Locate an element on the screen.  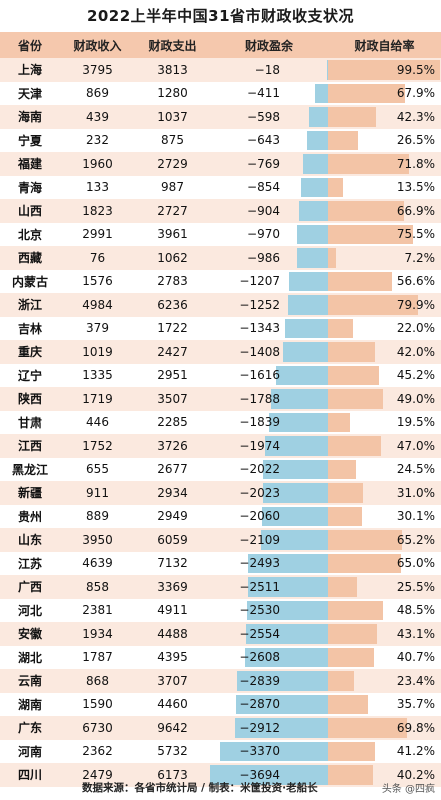
ratio-value: 65.0% is located at coordinates (415, 563).